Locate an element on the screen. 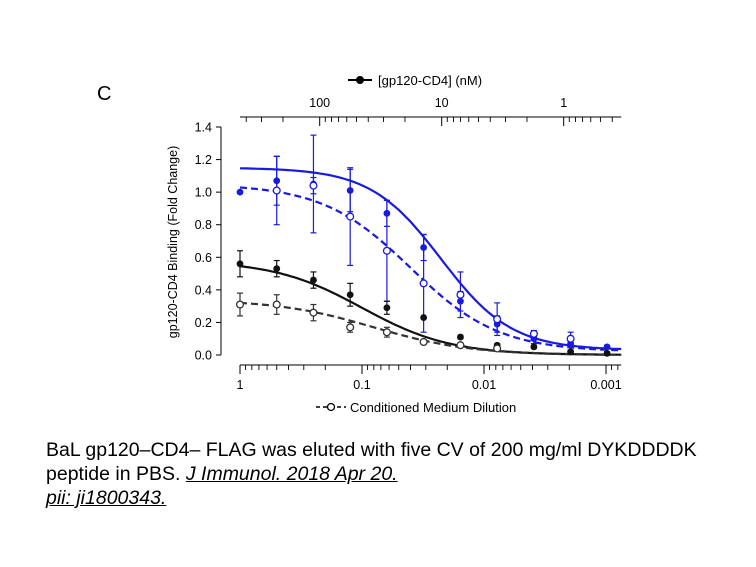  bottom-legend: Conditioned Medium Dilution is located at coordinates (416, 407).